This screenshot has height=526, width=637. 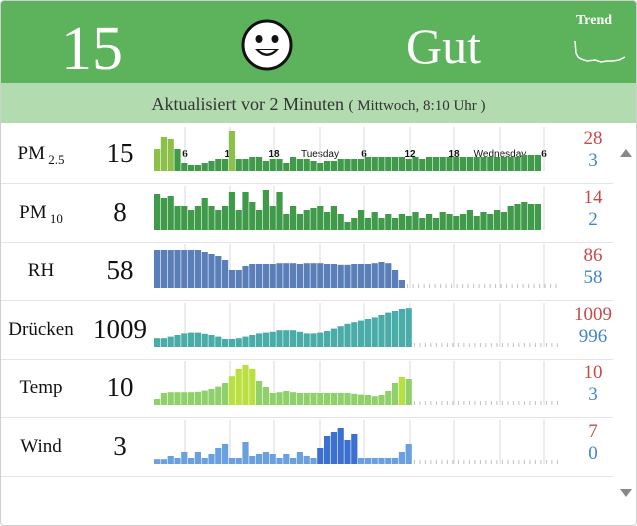 I want to click on trend-label: Trend, so click(x=594, y=20).